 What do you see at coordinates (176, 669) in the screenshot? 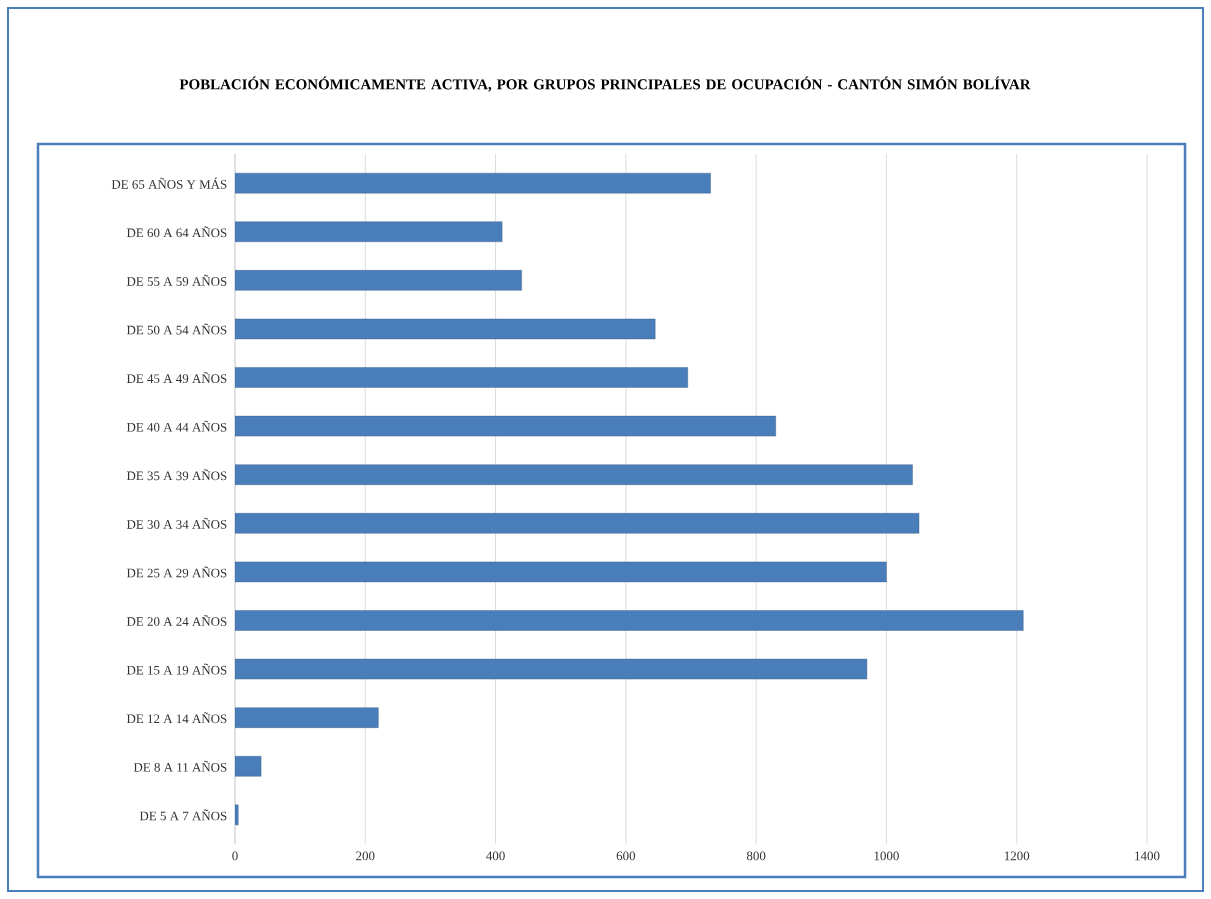
I see `y-tick-label: DE 15 A 19 AÑOS` at bounding box center [176, 669].